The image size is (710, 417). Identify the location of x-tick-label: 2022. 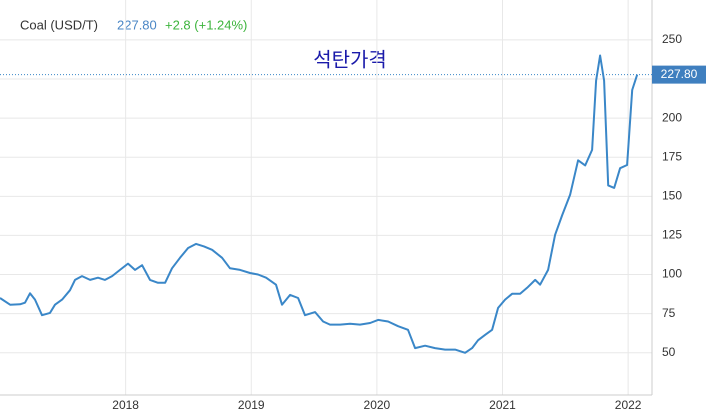
(628, 405).